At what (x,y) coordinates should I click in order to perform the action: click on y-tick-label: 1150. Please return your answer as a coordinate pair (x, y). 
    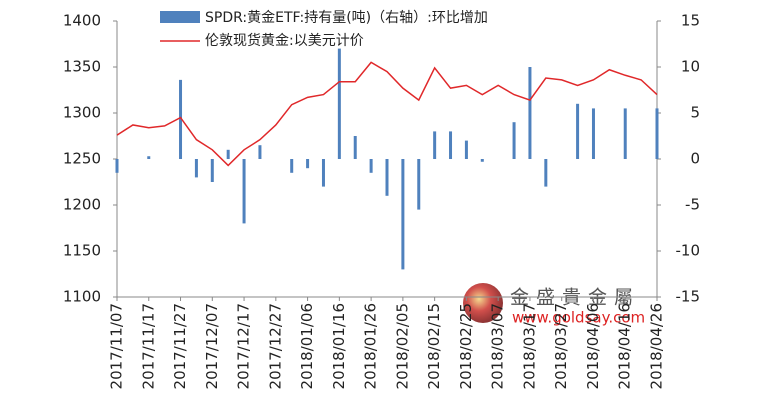
    Looking at the image, I should click on (82, 251).